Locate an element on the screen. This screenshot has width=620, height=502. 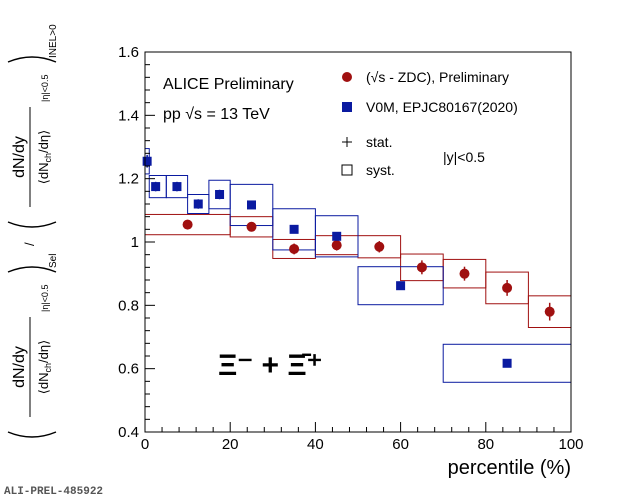
y-tick-label: 1.4 is located at coordinates (128, 115).